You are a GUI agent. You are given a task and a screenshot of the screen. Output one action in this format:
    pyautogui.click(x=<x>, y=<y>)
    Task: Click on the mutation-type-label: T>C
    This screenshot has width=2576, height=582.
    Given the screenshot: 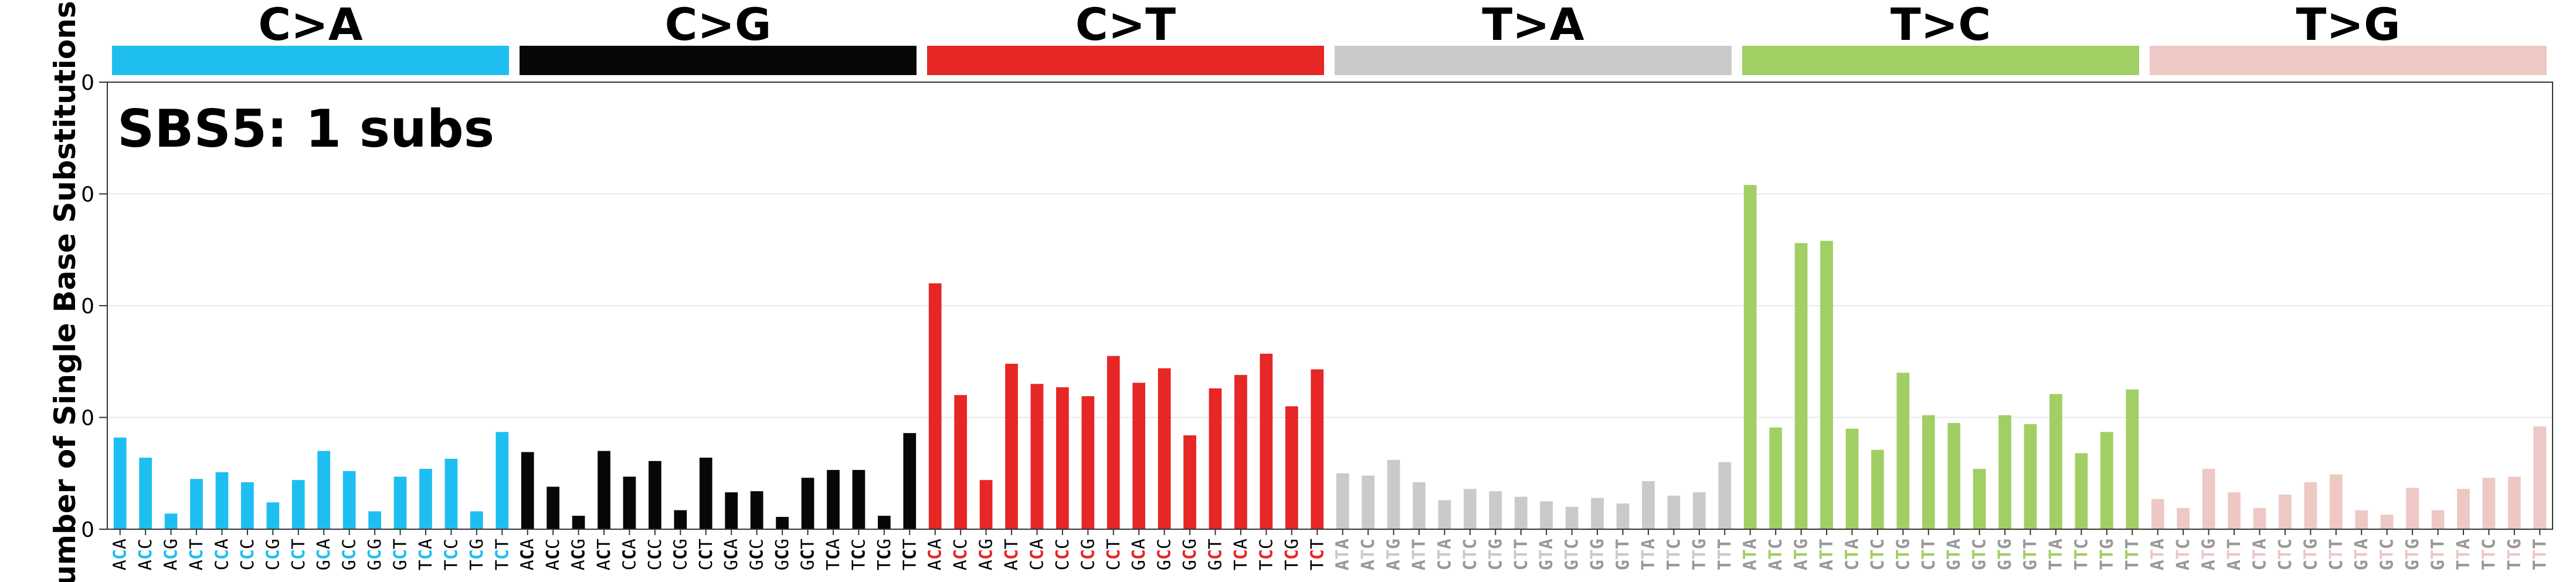 What is the action you would take?
    pyautogui.click(x=1941, y=25)
    